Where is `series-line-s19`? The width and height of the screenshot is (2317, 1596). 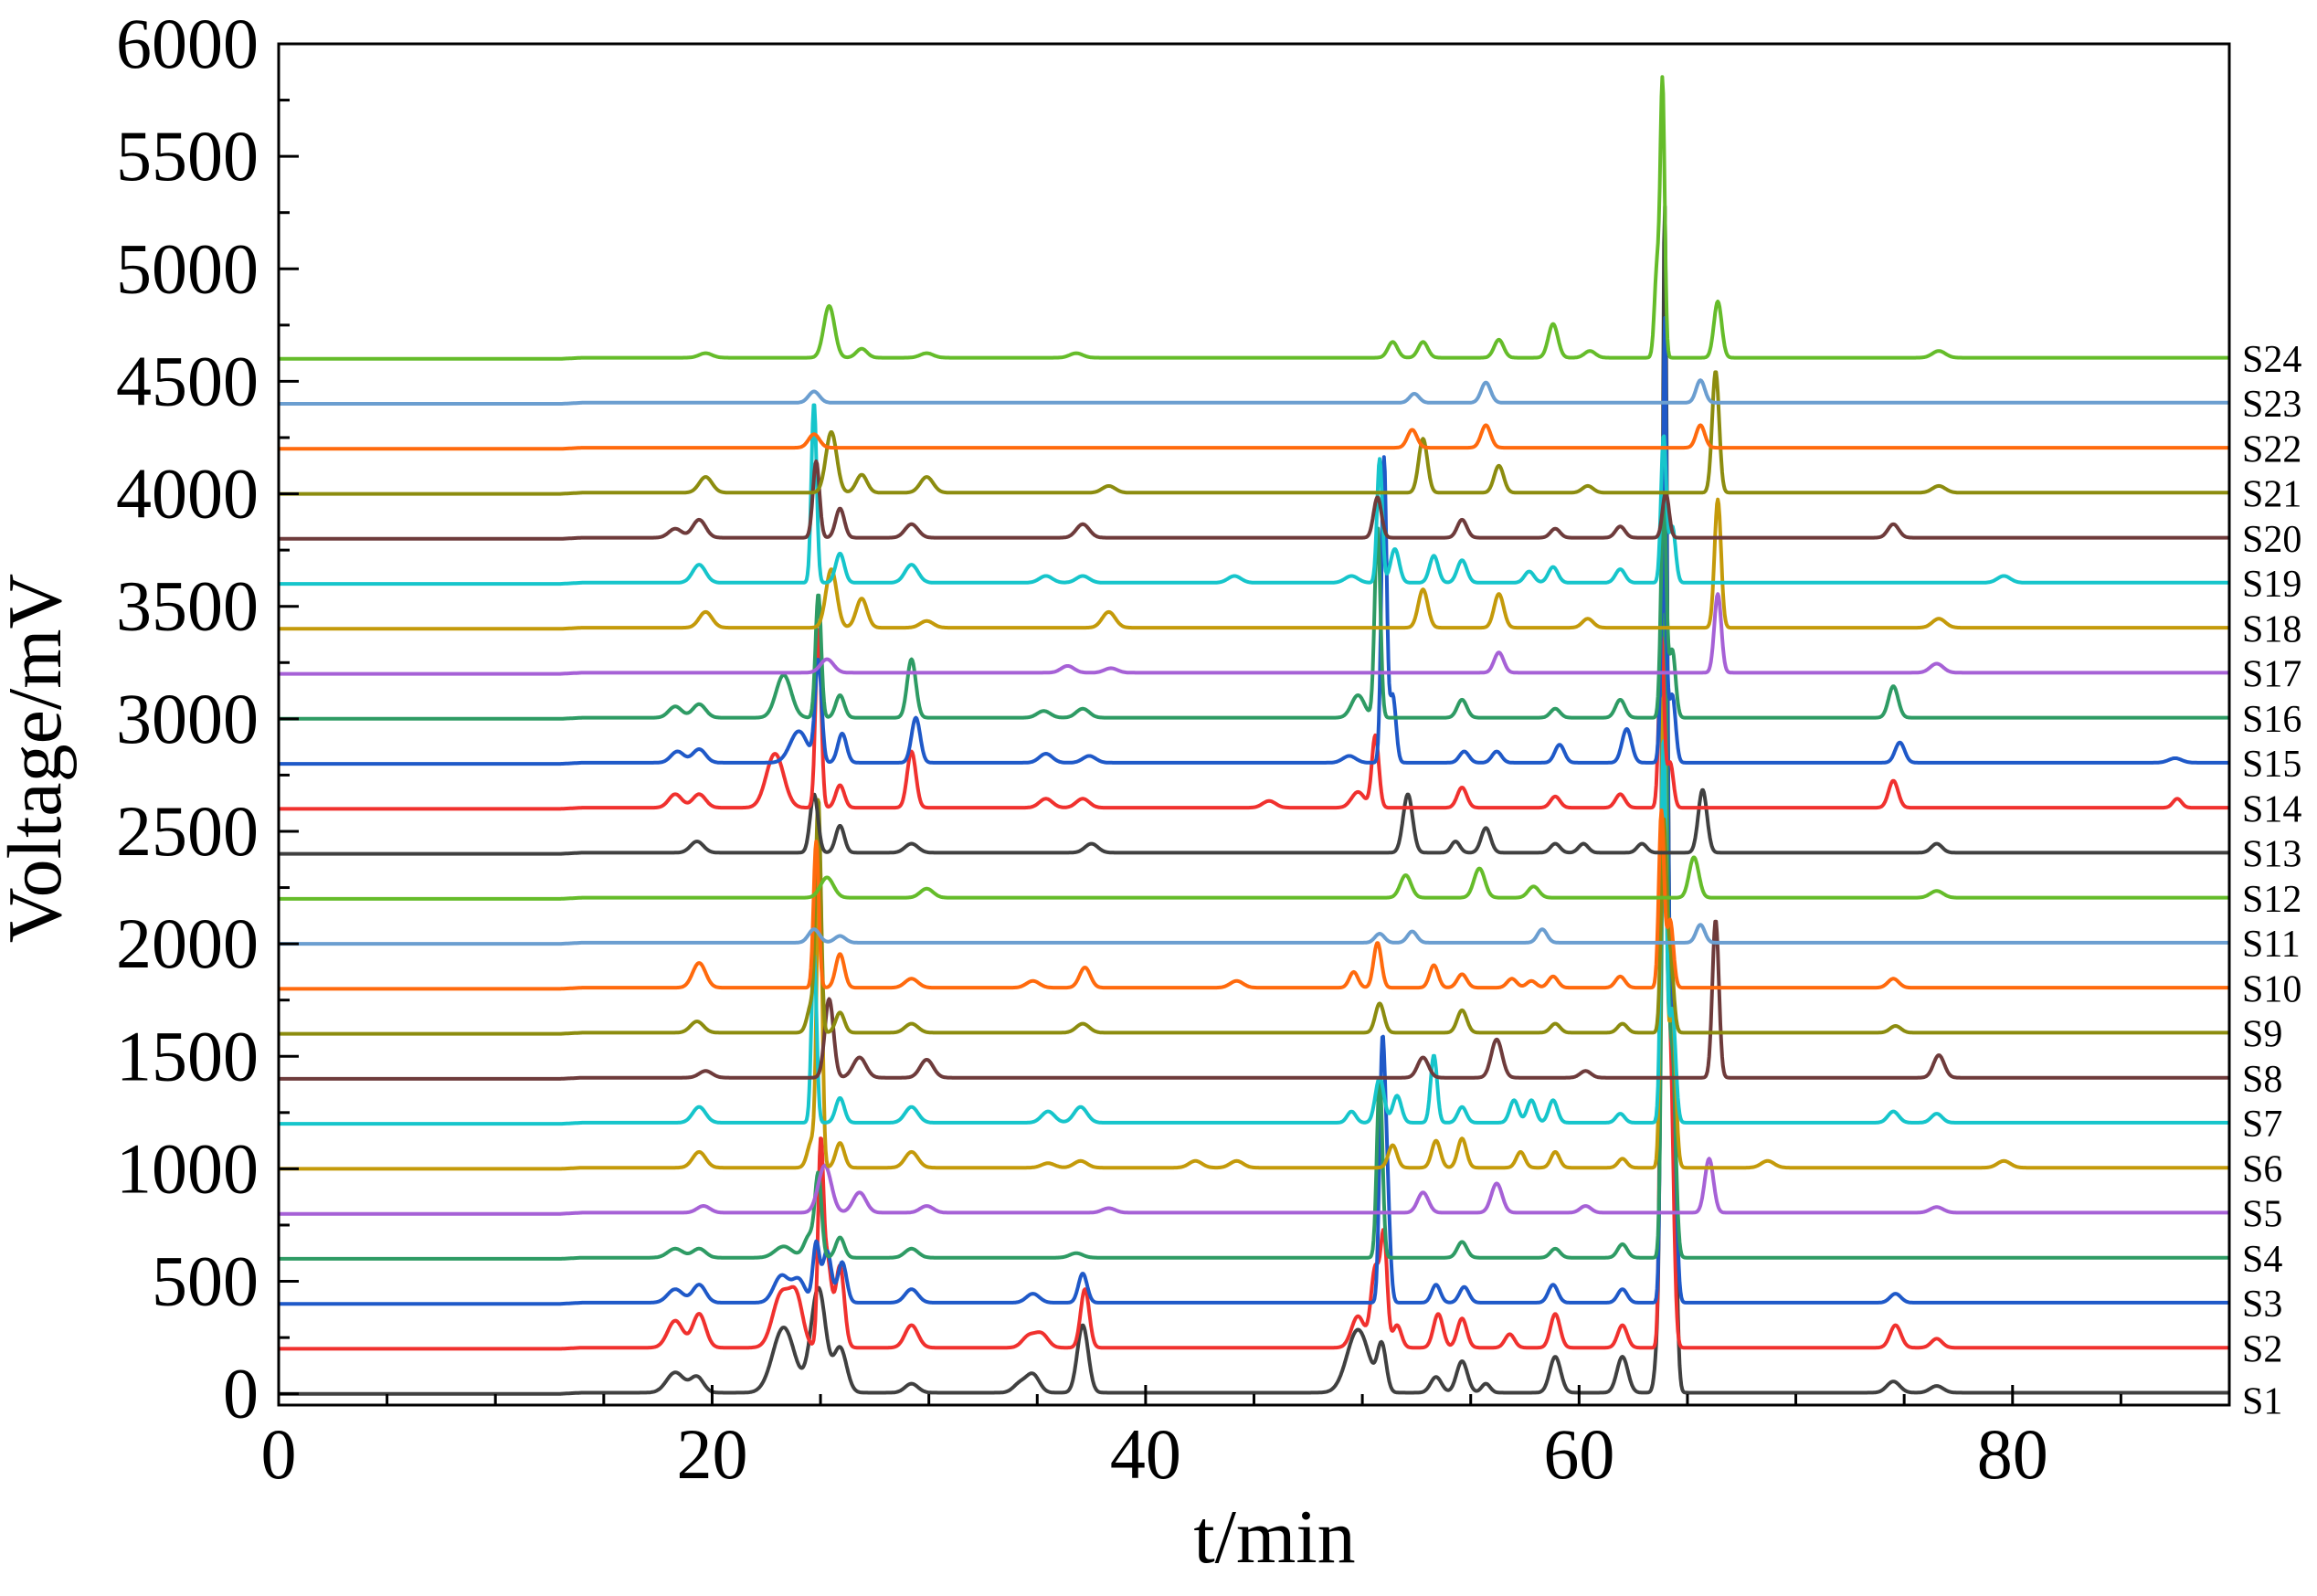 series-line-s19 is located at coordinates (1254, 495).